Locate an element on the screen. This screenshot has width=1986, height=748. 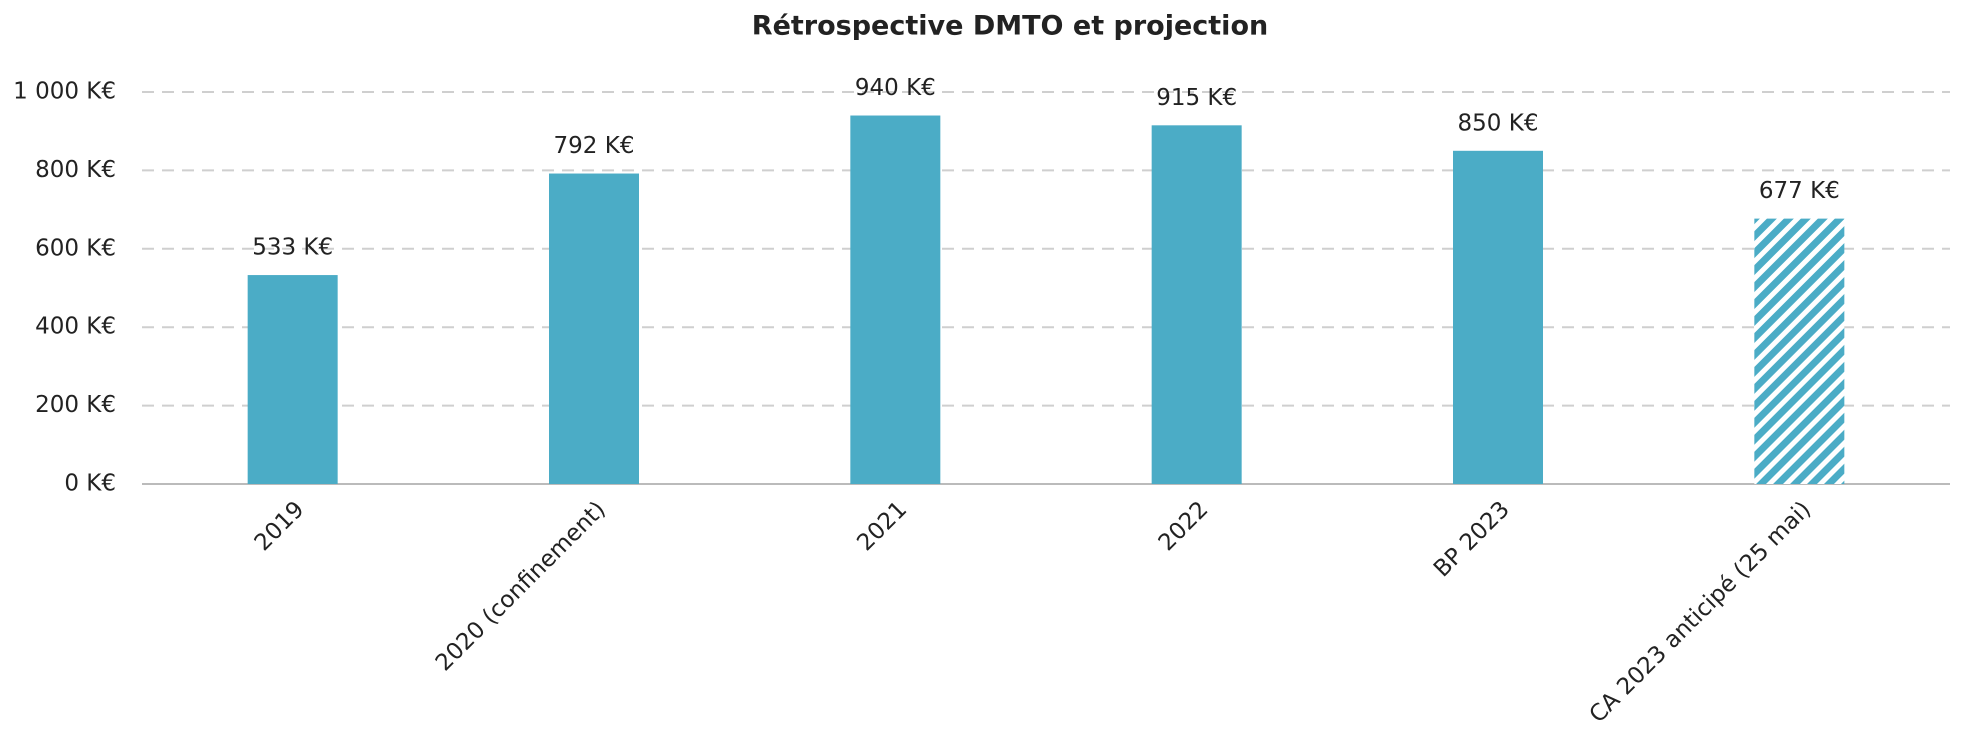
chart-title: Rétrospective DMTO et projection is located at coordinates (1010, 26).